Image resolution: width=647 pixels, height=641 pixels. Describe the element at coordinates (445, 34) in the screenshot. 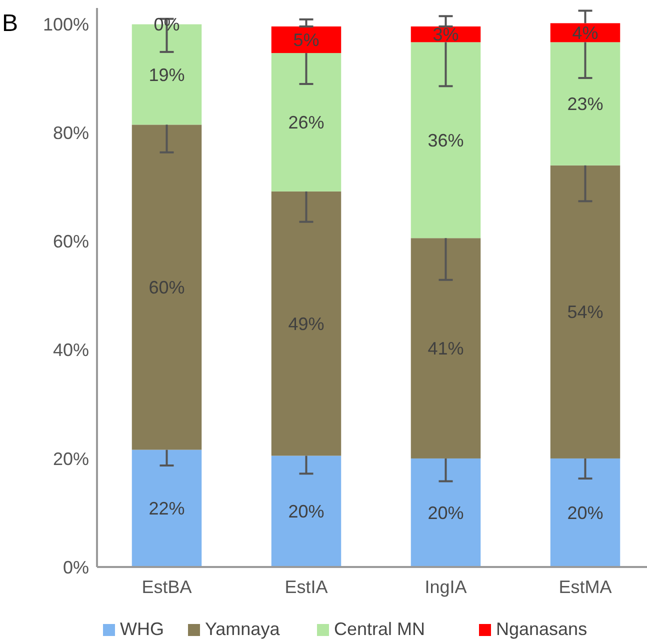

I see `data-label: 3%` at that location.